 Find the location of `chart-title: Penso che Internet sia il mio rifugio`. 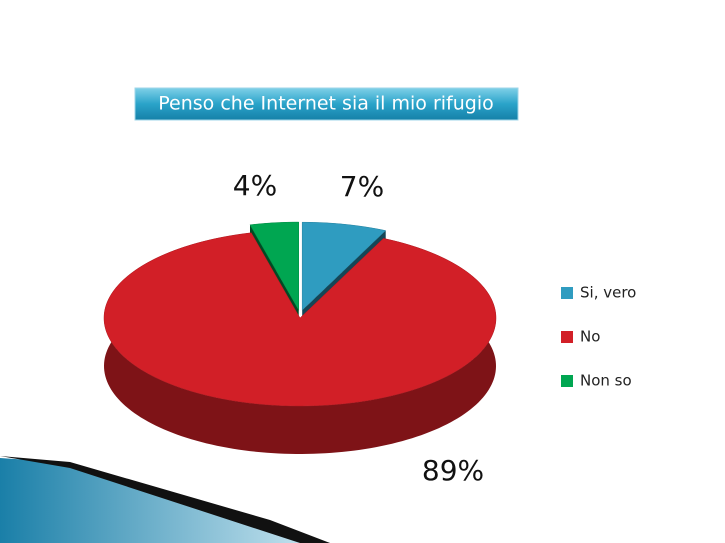

chart-title: Penso che Internet sia il mio rifugio is located at coordinates (325, 104).